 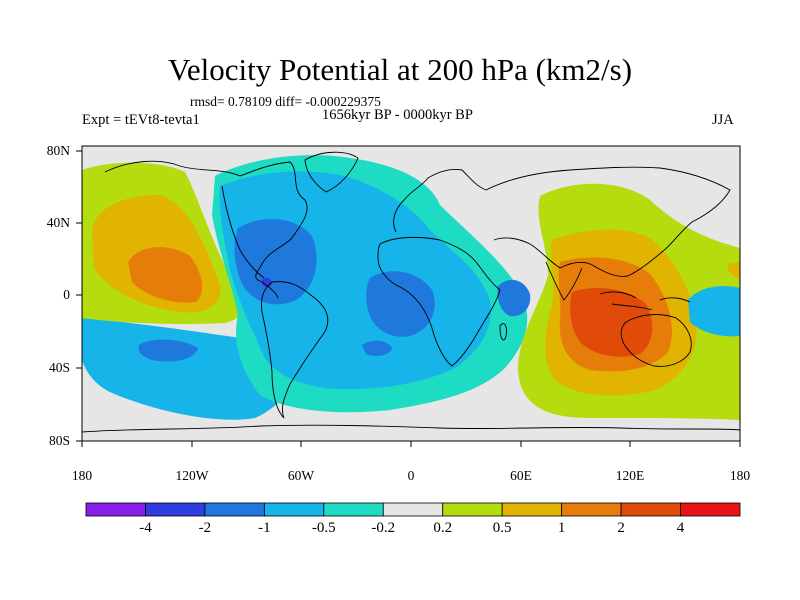 What do you see at coordinates (264, 528) in the screenshot?
I see `colorbar-label: -1` at bounding box center [264, 528].